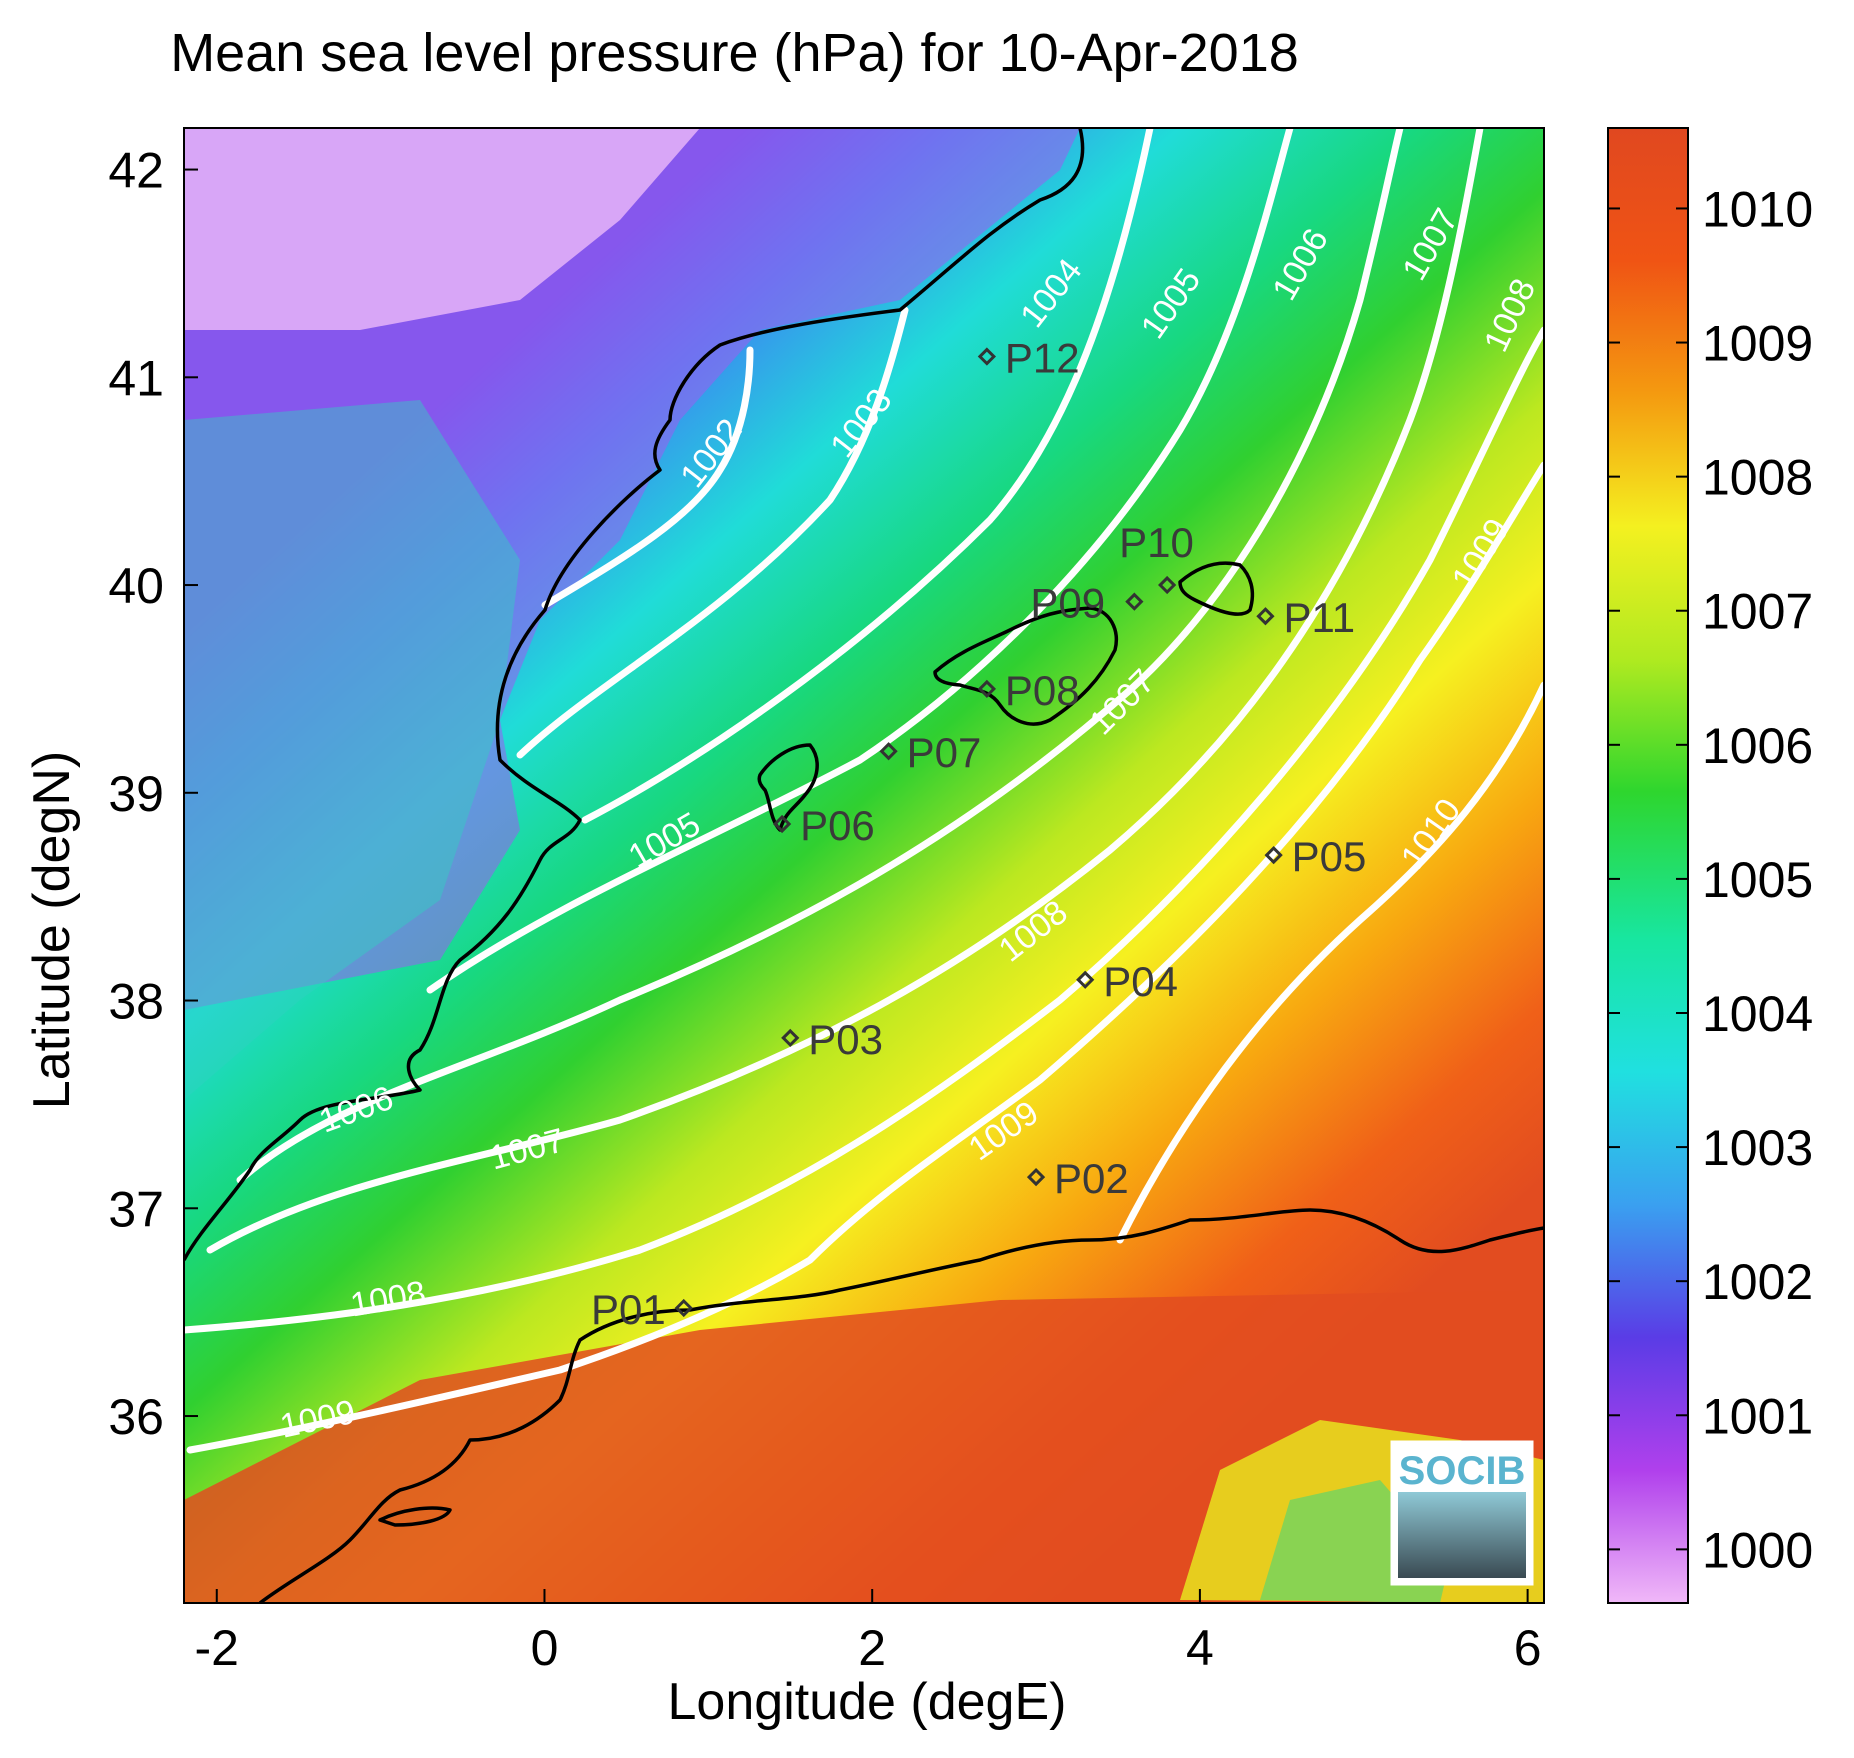  Describe the element at coordinates (415, 1516) in the screenshot. I see `alboran-island-coastline` at that location.